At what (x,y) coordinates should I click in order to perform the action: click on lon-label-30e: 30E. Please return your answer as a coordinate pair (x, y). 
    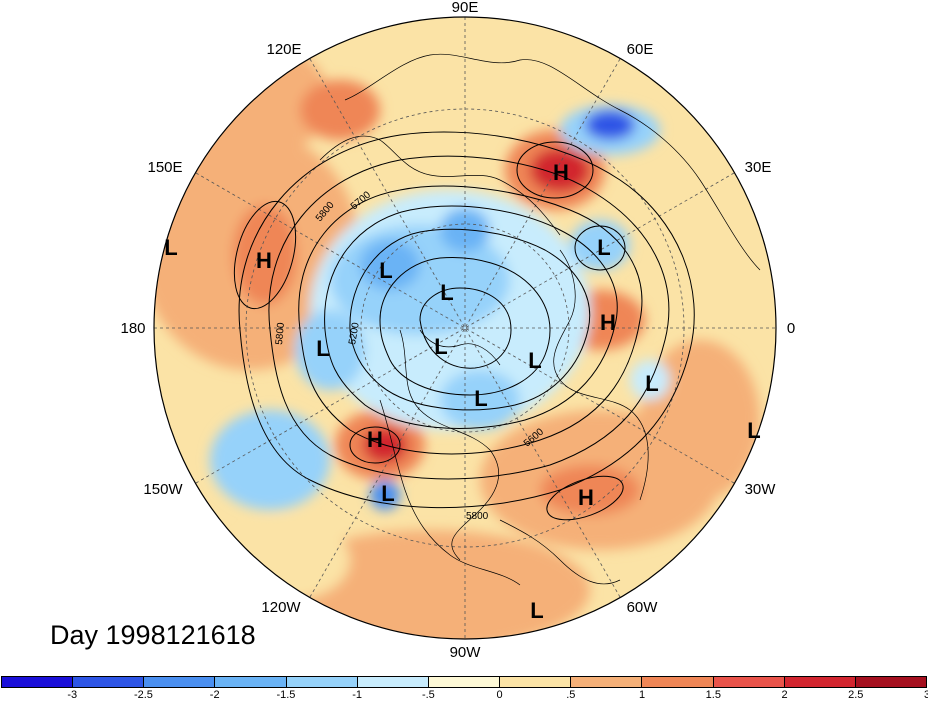
    Looking at the image, I should click on (758, 167).